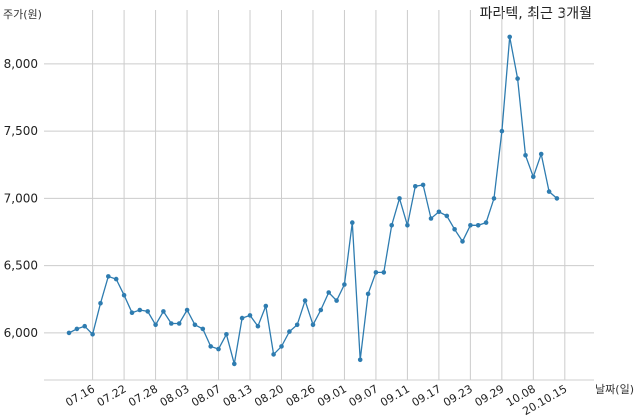 The width and height of the screenshot is (640, 419). I want to click on y-tick-label: 6,000, so click(21, 333).